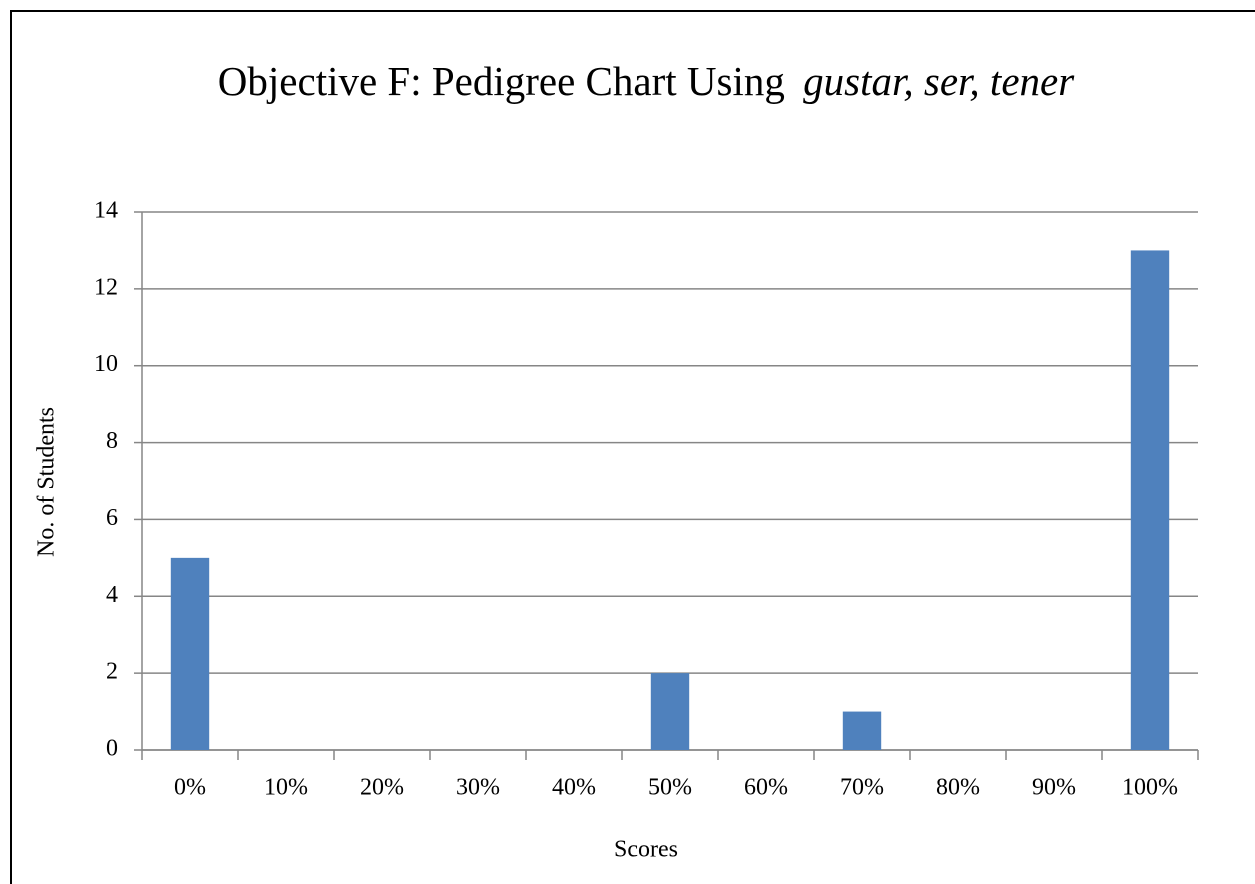  Describe the element at coordinates (112, 595) in the screenshot. I see `y-tick-label: 4` at that location.